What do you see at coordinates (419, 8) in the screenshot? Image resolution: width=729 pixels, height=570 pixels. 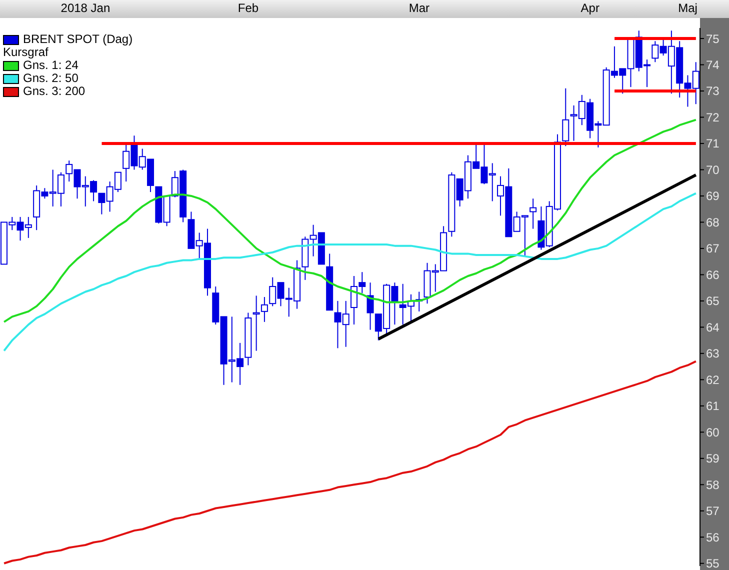 I see `x-tick-label: Mar` at bounding box center [419, 8].